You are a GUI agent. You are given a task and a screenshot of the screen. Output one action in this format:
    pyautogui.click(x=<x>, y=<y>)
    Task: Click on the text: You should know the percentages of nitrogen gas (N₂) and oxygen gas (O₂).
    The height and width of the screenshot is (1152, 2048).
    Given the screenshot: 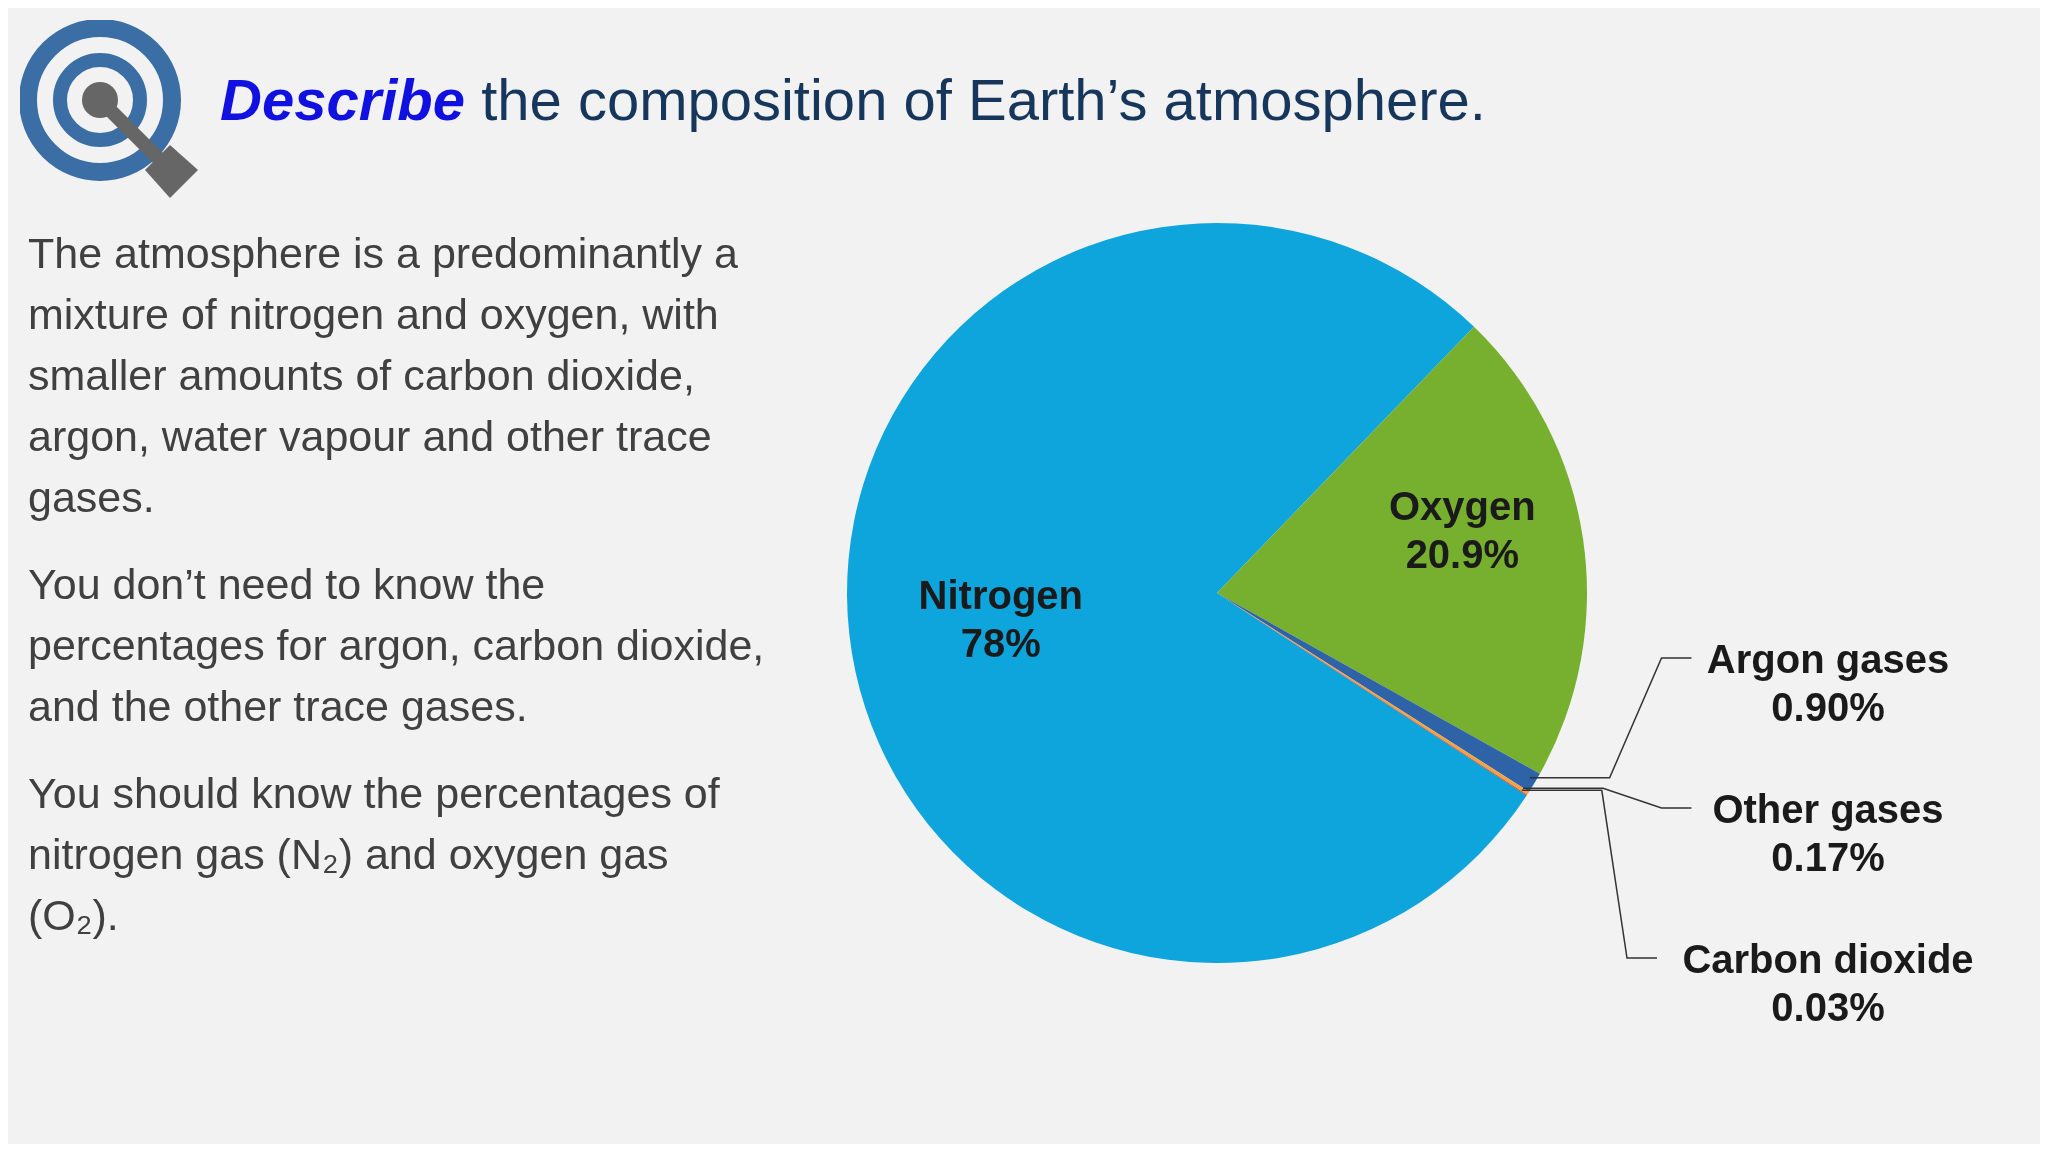 What is the action you would take?
    pyautogui.click(x=374, y=854)
    